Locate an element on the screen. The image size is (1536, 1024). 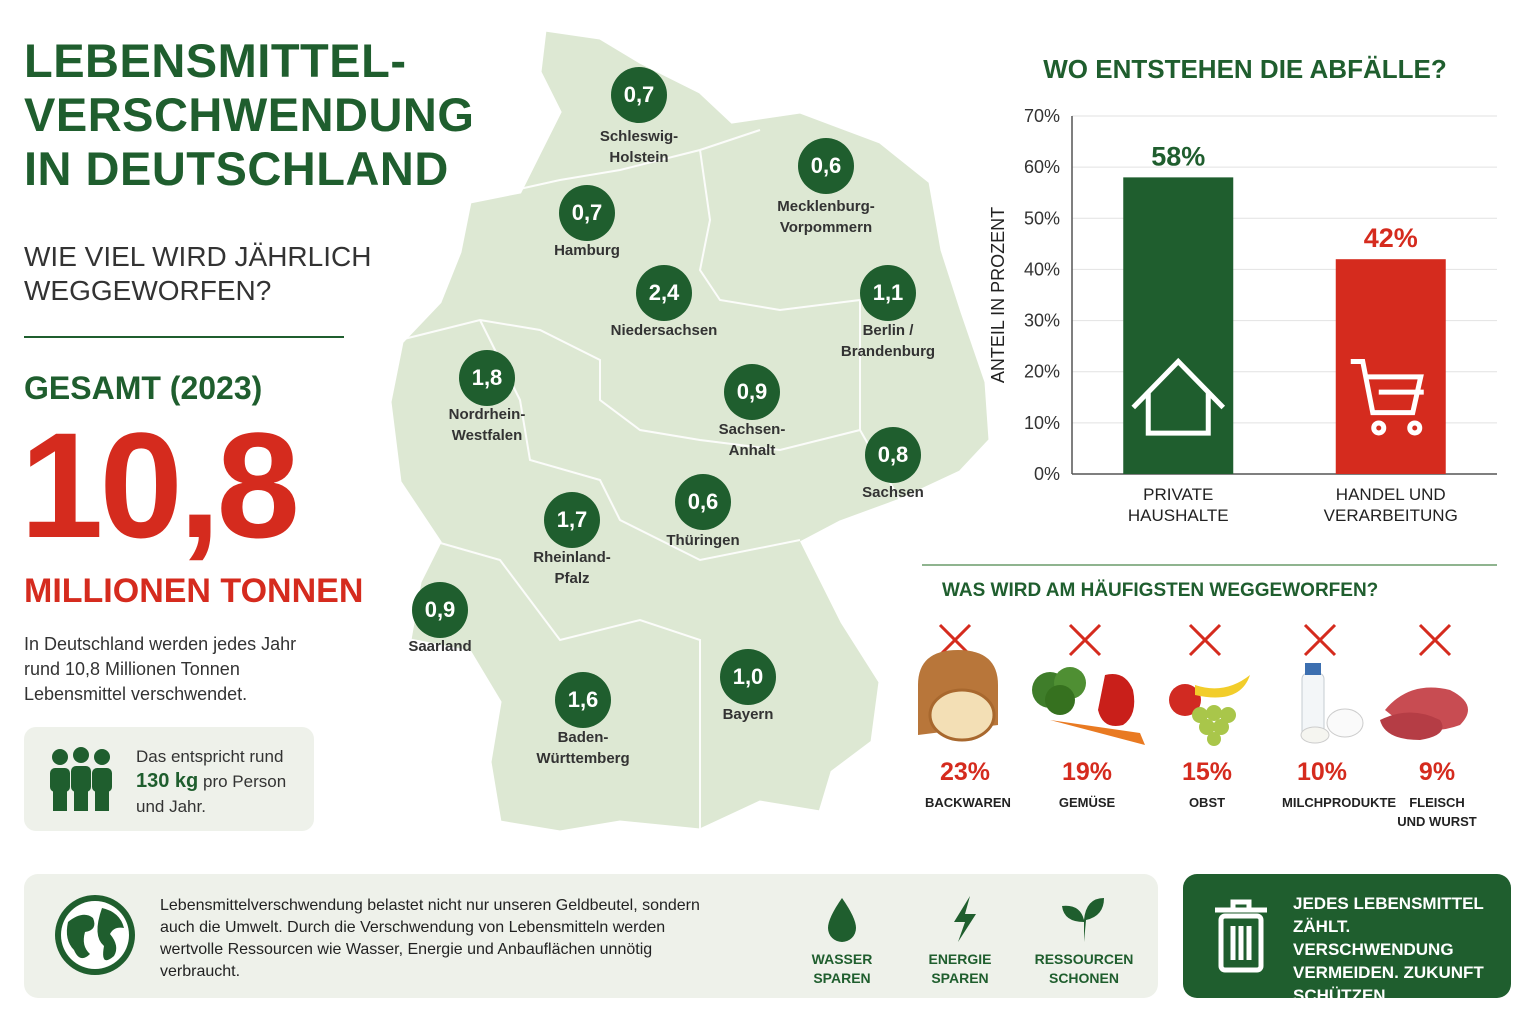
value-label: 58% is located at coordinates (1178, 156).